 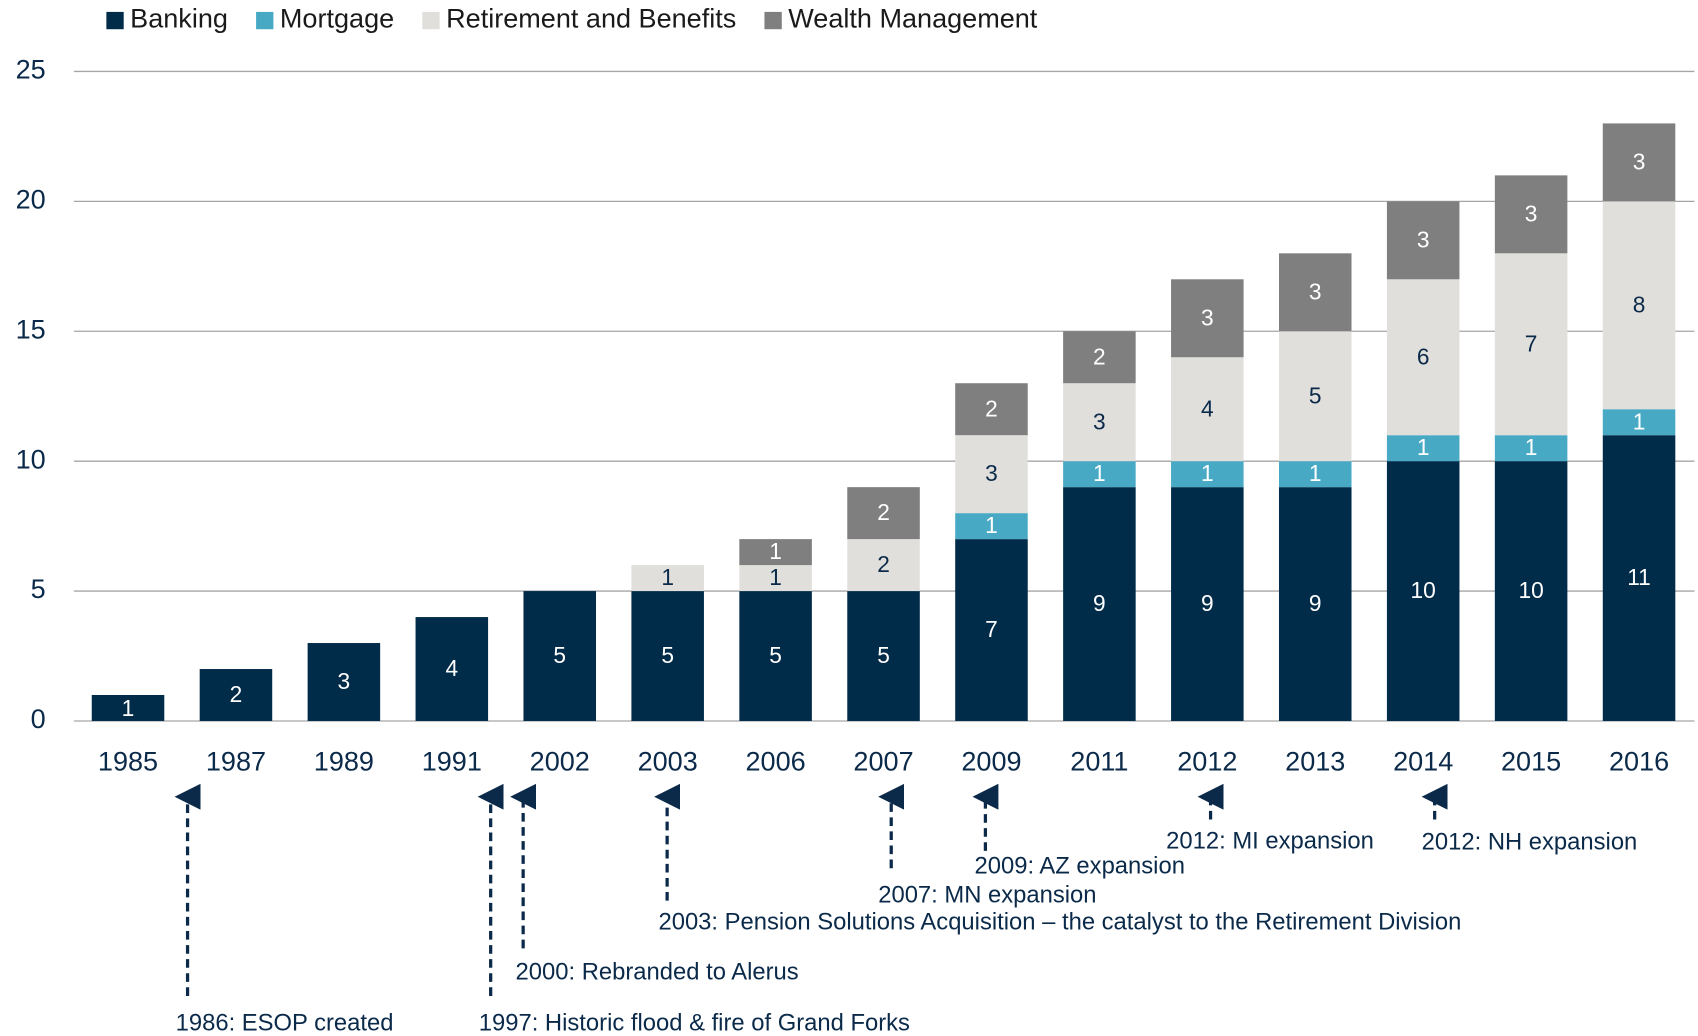 I want to click on legend-label: Wealth Management, so click(x=913, y=19).